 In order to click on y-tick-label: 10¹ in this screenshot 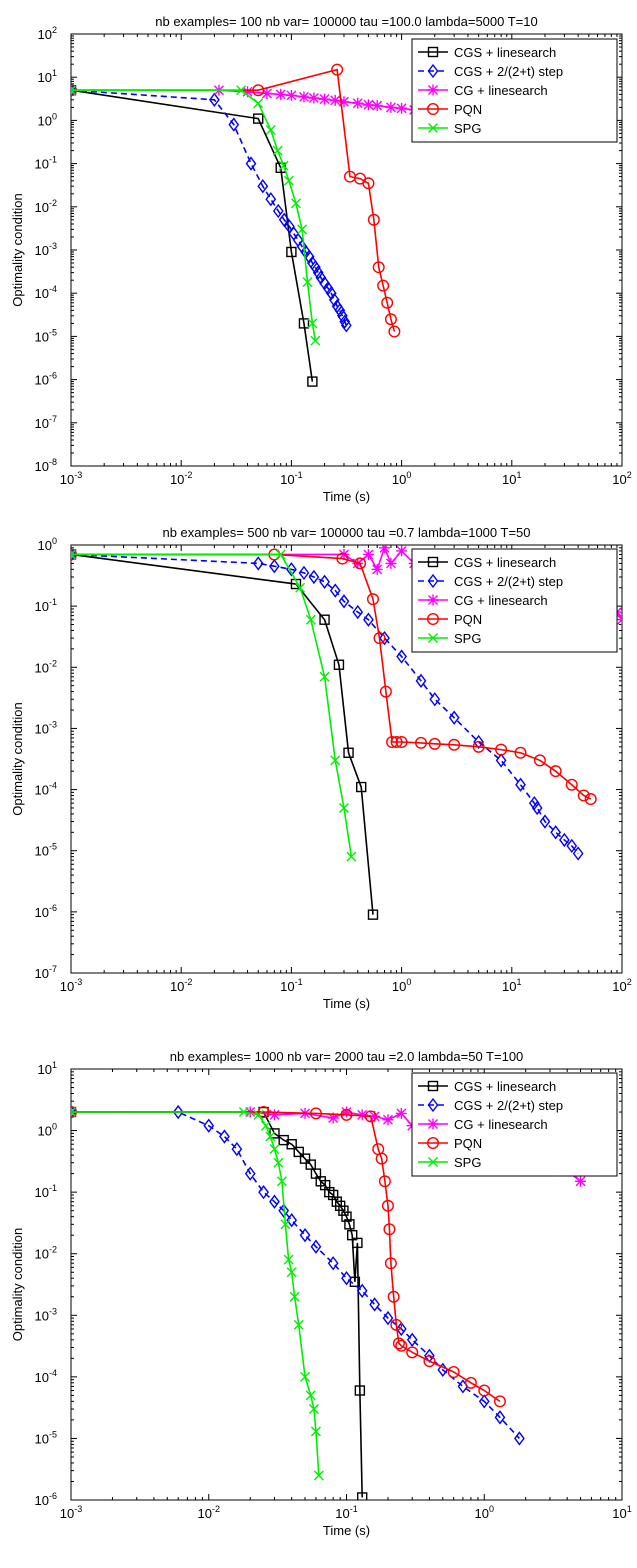, I will do `click(47, 1068)`.